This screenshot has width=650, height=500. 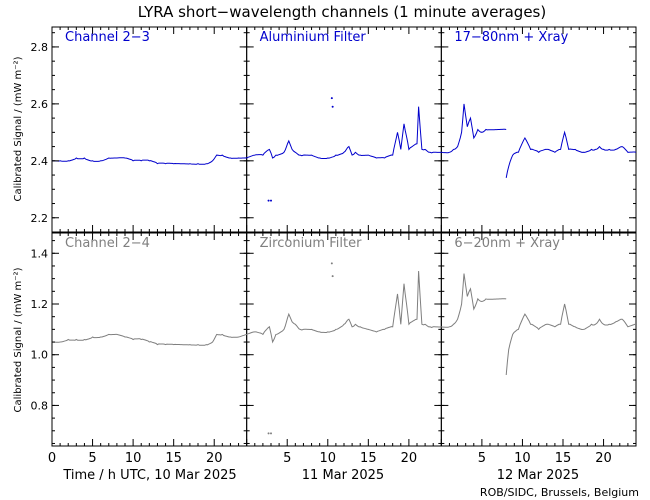 What do you see at coordinates (313, 37) in the screenshot?
I see `panel-label: Aluminium Filter` at bounding box center [313, 37].